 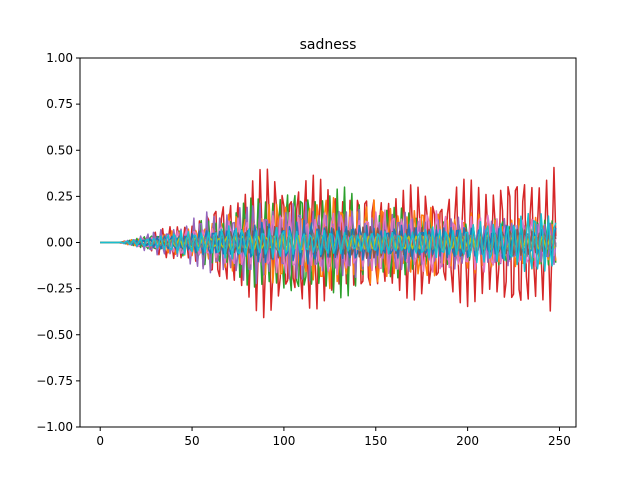 What do you see at coordinates (54, 289) in the screenshot?
I see `y-tick-label: −0.25` at bounding box center [54, 289].